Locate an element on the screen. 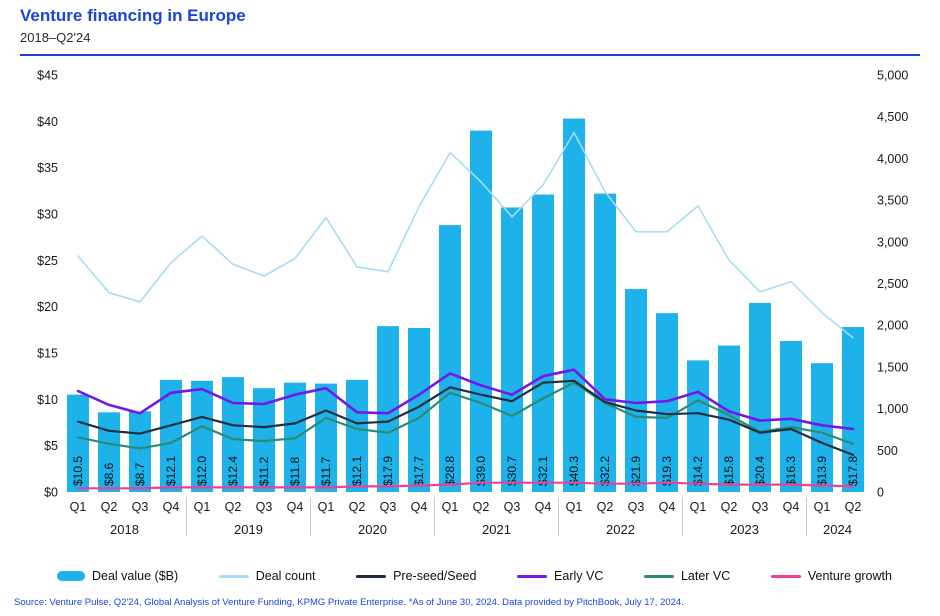  legend-item-later-vc: Later VC is located at coordinates (687, 576).